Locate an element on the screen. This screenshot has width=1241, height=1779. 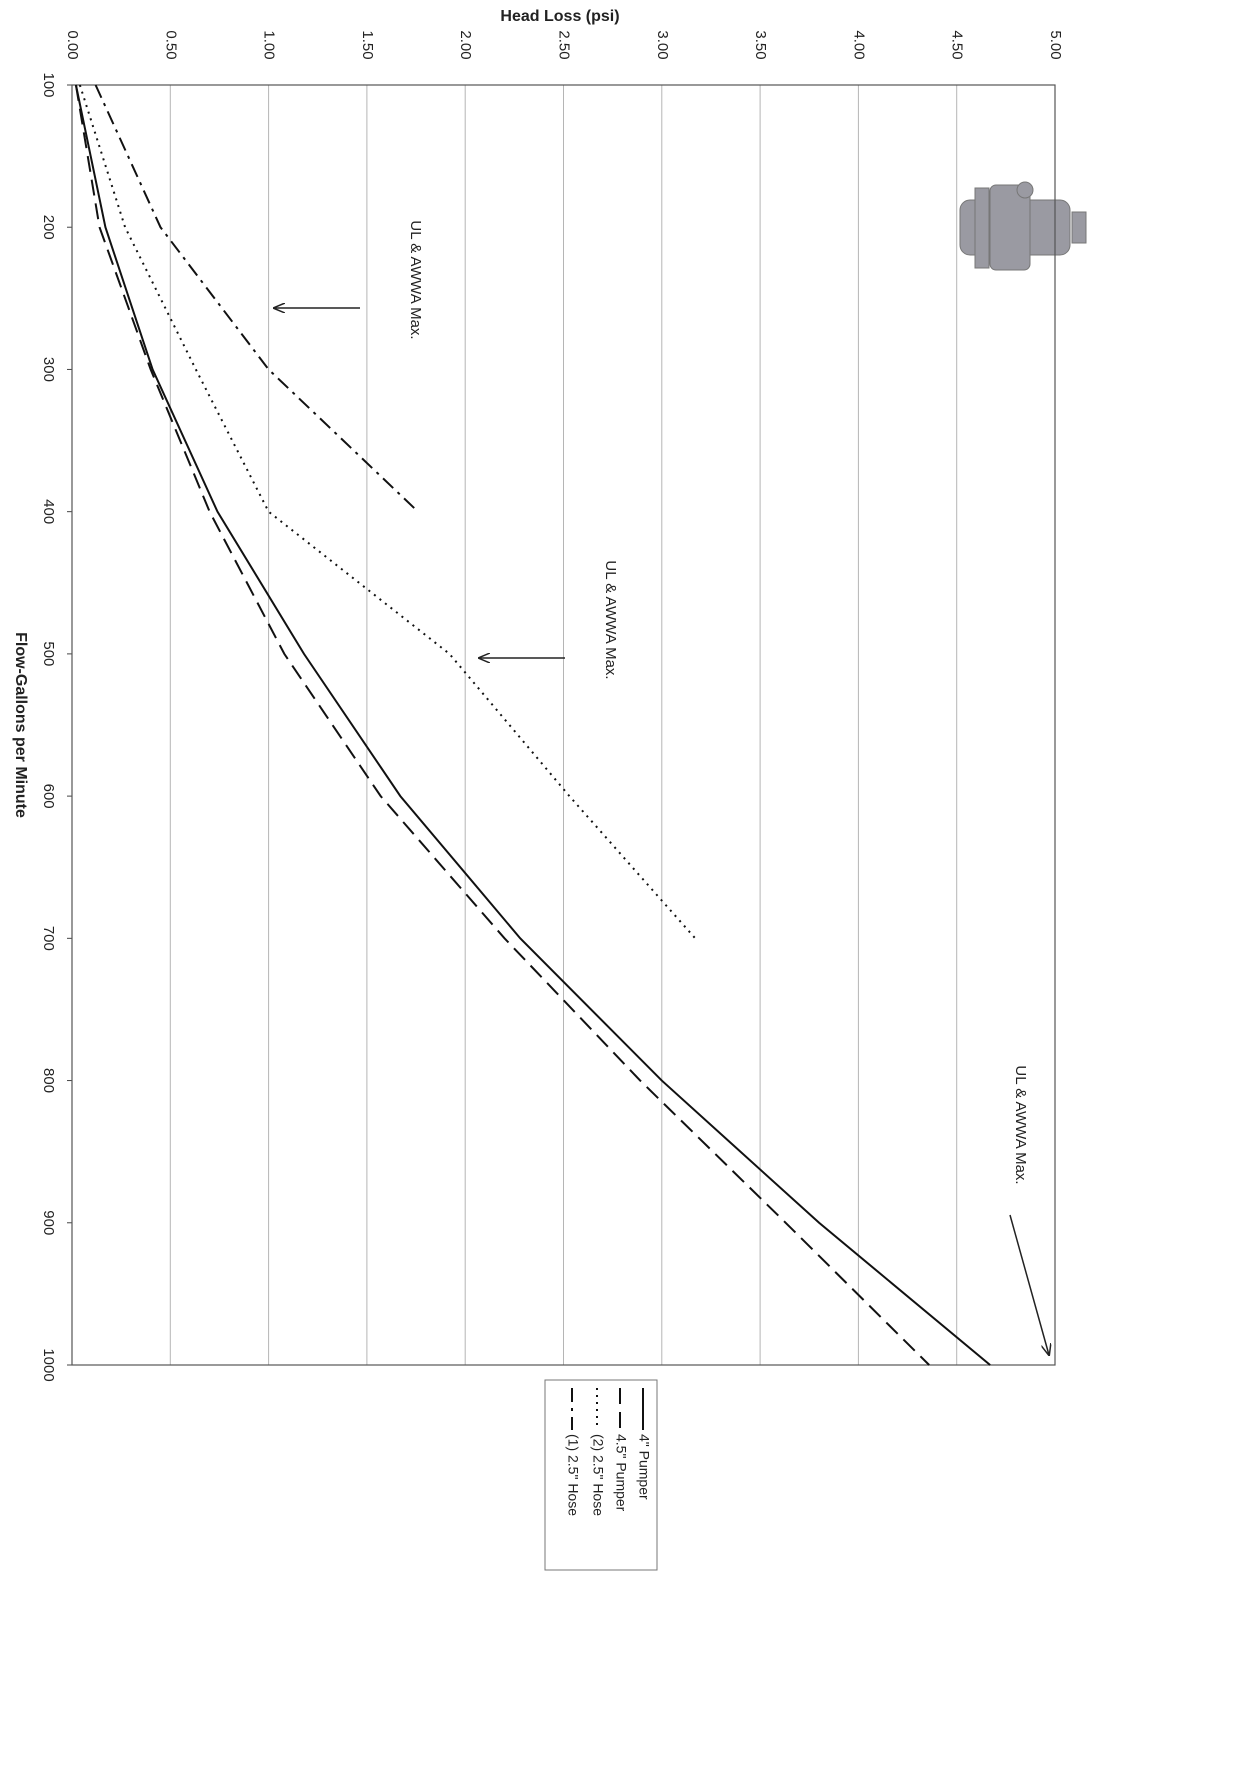
legend-box is located at coordinates (601, 1475).